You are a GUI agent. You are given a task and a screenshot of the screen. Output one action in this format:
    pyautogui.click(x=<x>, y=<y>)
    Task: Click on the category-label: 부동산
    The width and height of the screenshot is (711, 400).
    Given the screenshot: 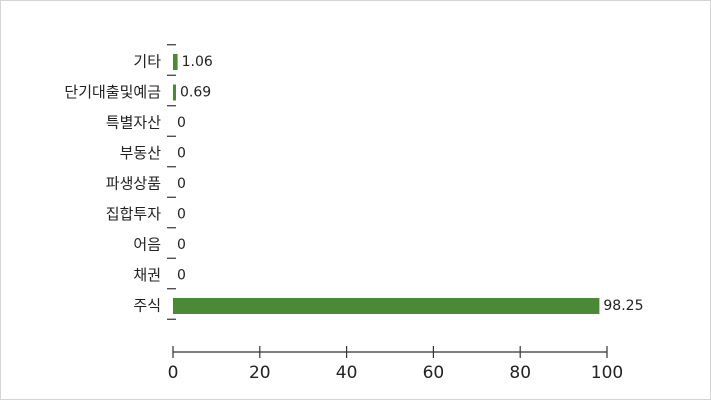 What is the action you would take?
    pyautogui.click(x=141, y=153)
    